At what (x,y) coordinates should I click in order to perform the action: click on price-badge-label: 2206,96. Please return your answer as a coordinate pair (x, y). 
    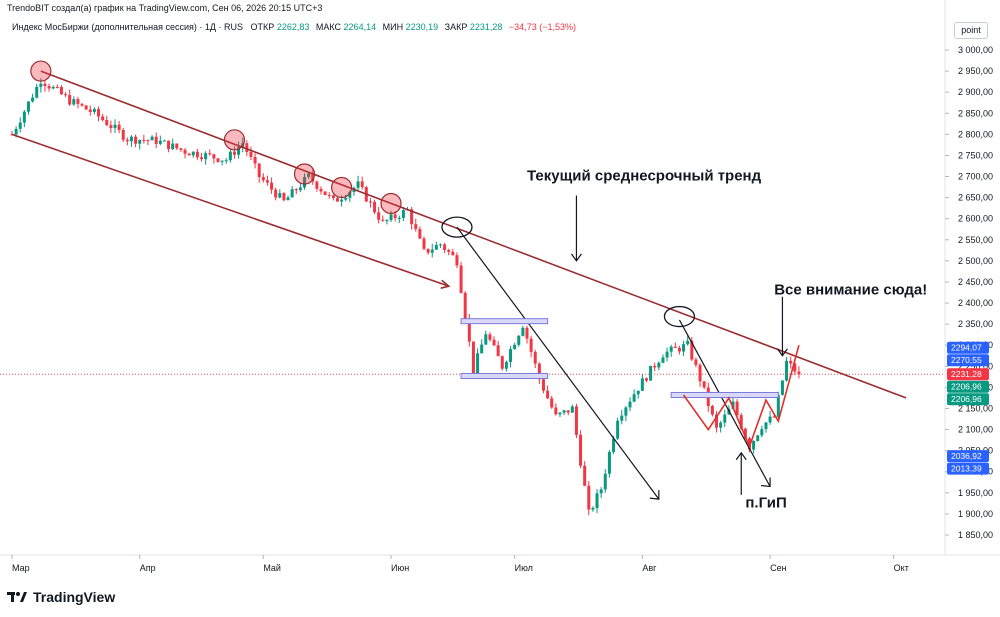
    Looking at the image, I should click on (966, 399).